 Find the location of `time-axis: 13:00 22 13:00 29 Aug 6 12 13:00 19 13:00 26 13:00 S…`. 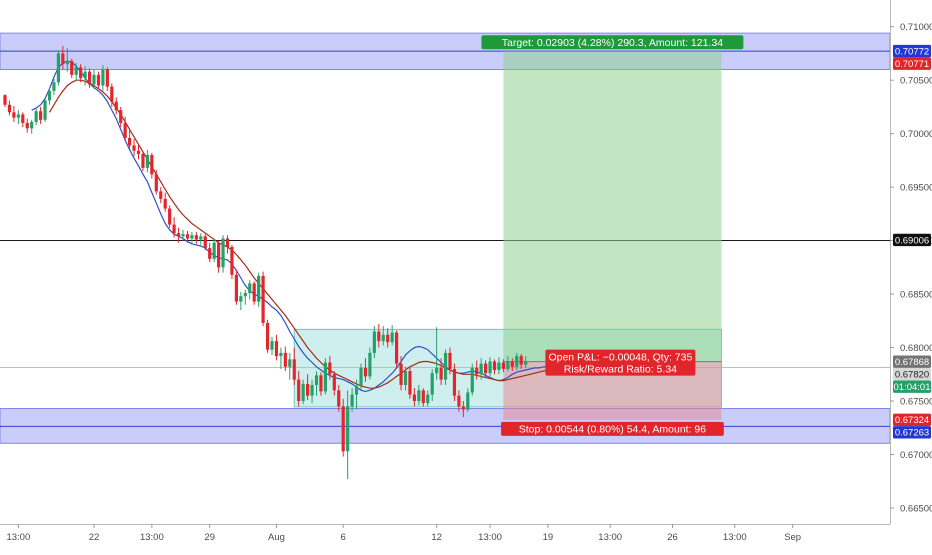

time-axis: 13:00 22 13:00 29 Aug 6 12 13:00 19 13:00 26 13:00 S… is located at coordinates (403, 533).